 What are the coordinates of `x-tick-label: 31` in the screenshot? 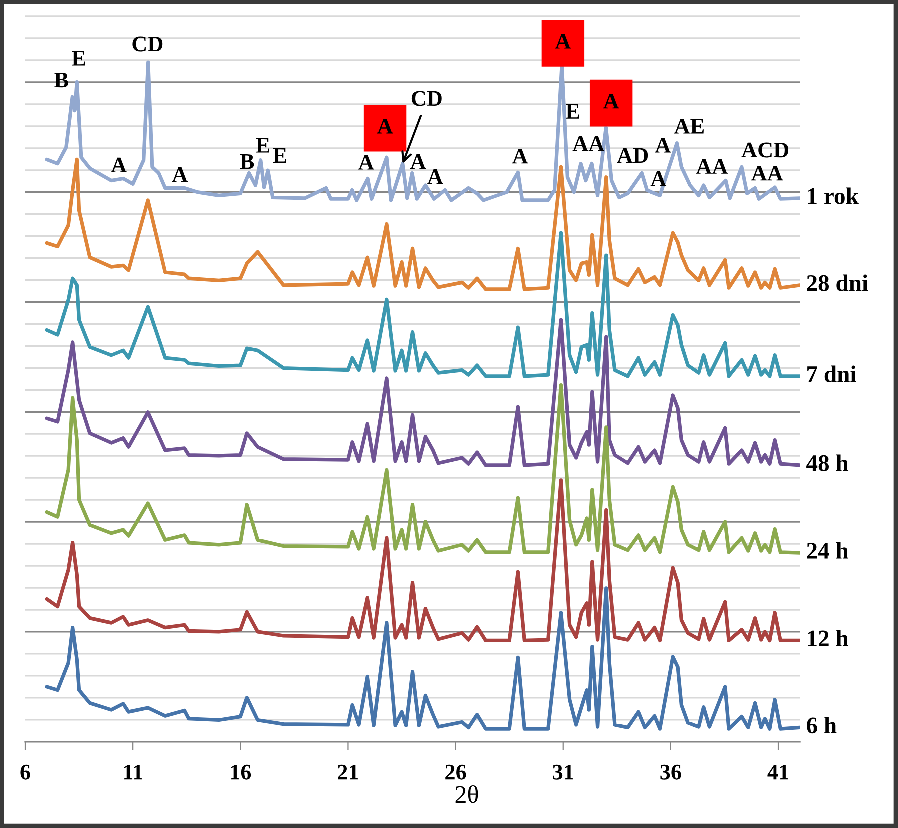 It's located at (563, 772).